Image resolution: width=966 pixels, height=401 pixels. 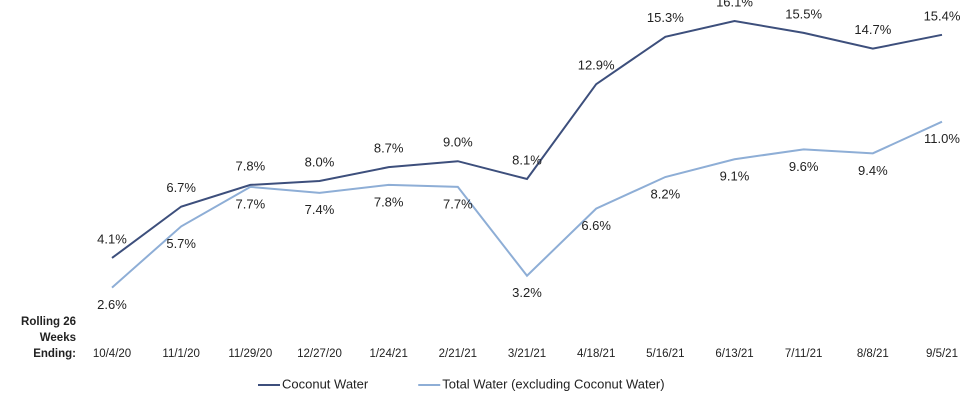 What do you see at coordinates (804, 166) in the screenshot?
I see `data-label: 9.6%` at bounding box center [804, 166].